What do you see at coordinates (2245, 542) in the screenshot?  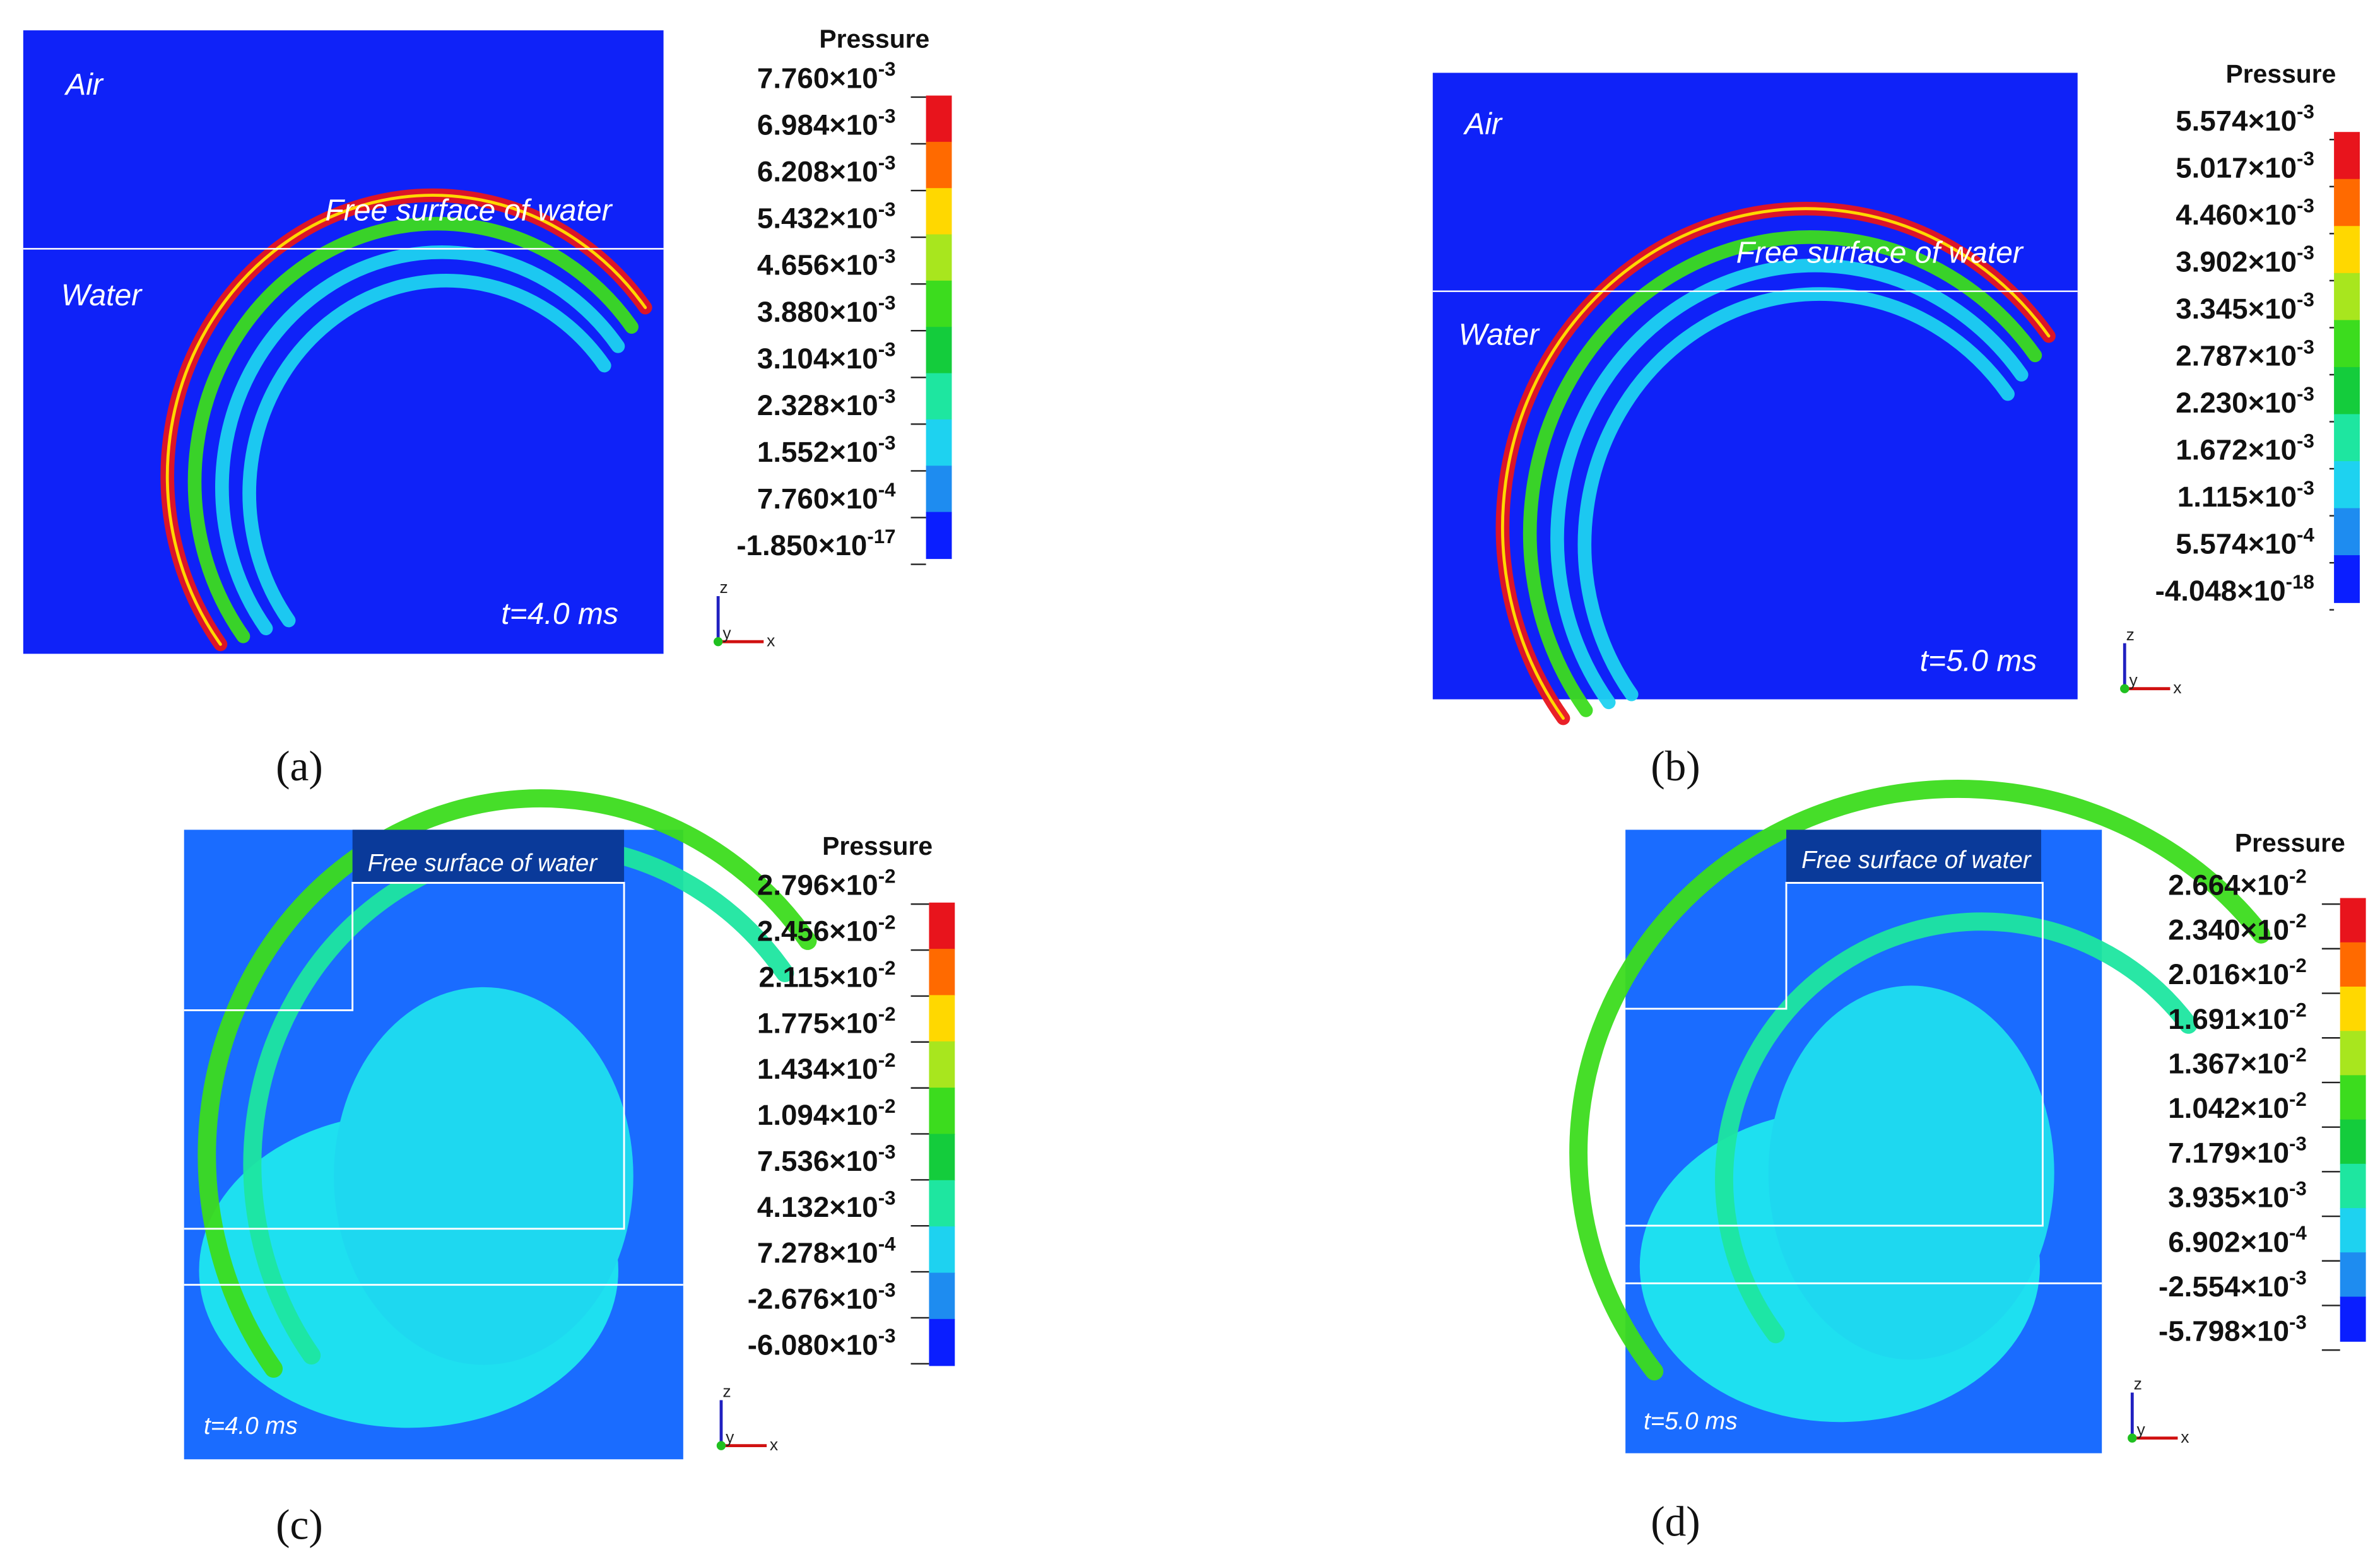 I see `tick-label: 5.574×10⁻⁴` at bounding box center [2245, 542].